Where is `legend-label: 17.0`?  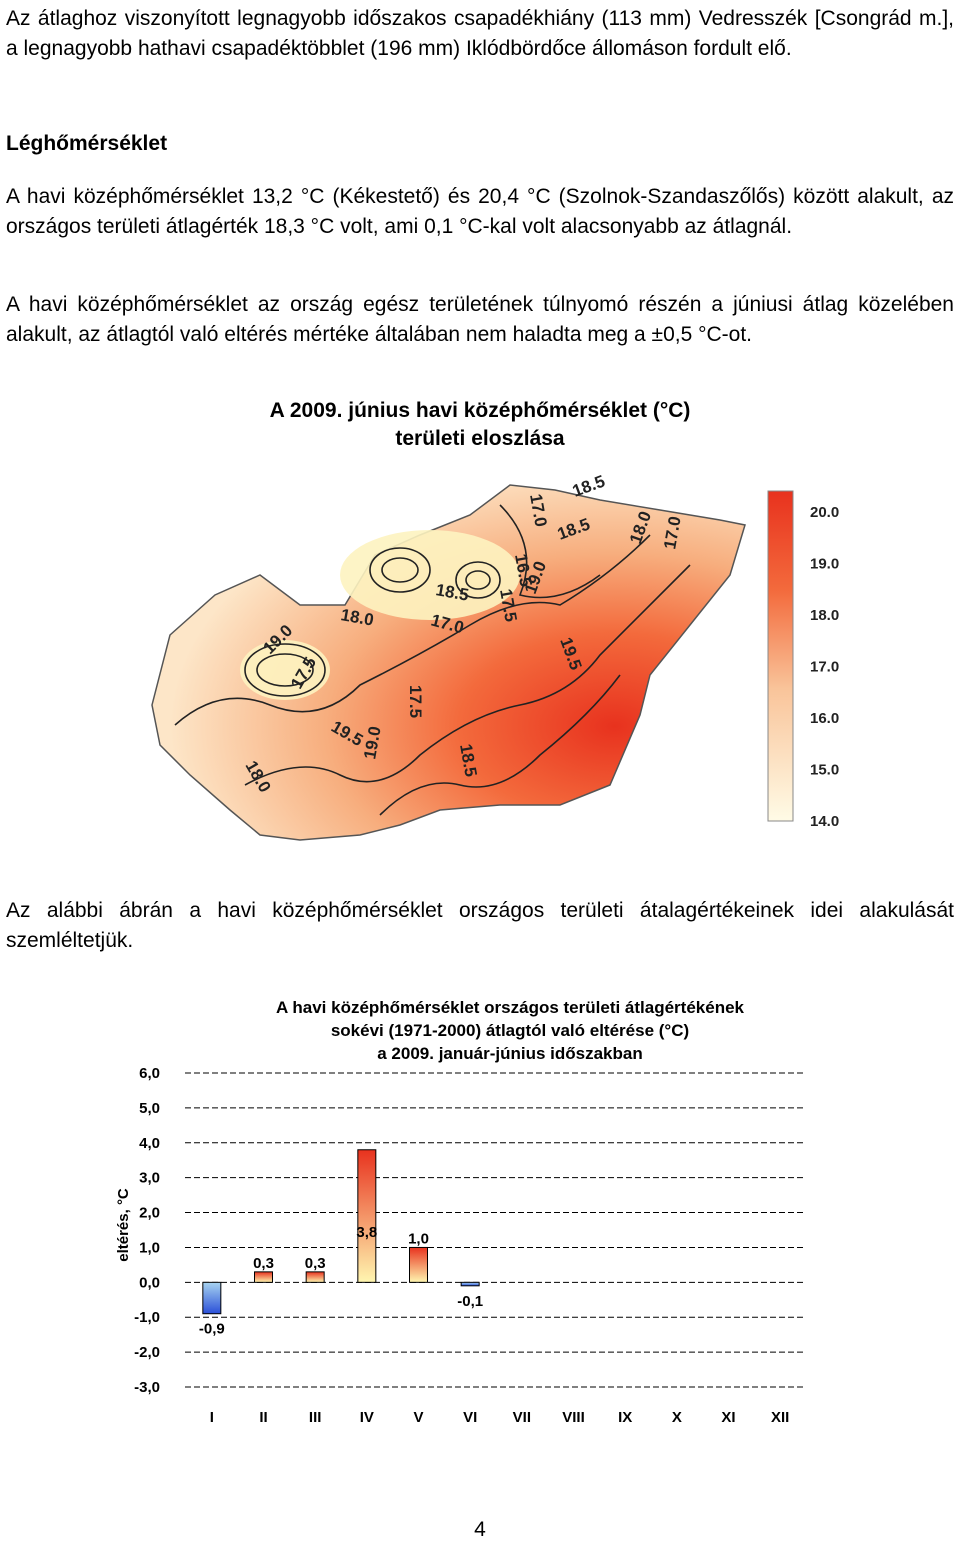 legend-label: 17.0 is located at coordinates (824, 667).